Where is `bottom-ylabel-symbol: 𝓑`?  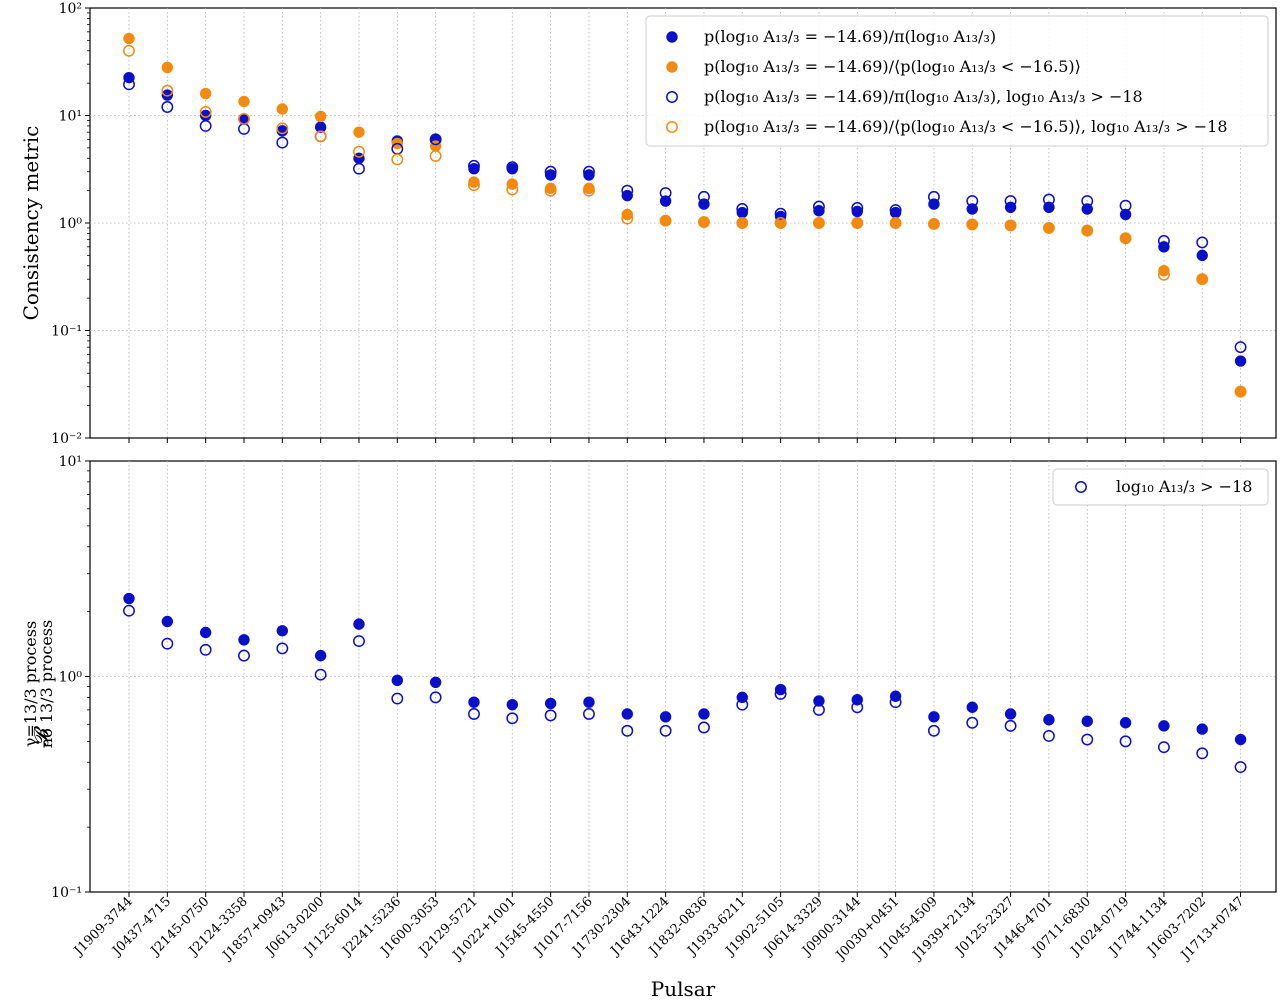 bottom-ylabel-symbol: 𝓑 is located at coordinates (41, 736).